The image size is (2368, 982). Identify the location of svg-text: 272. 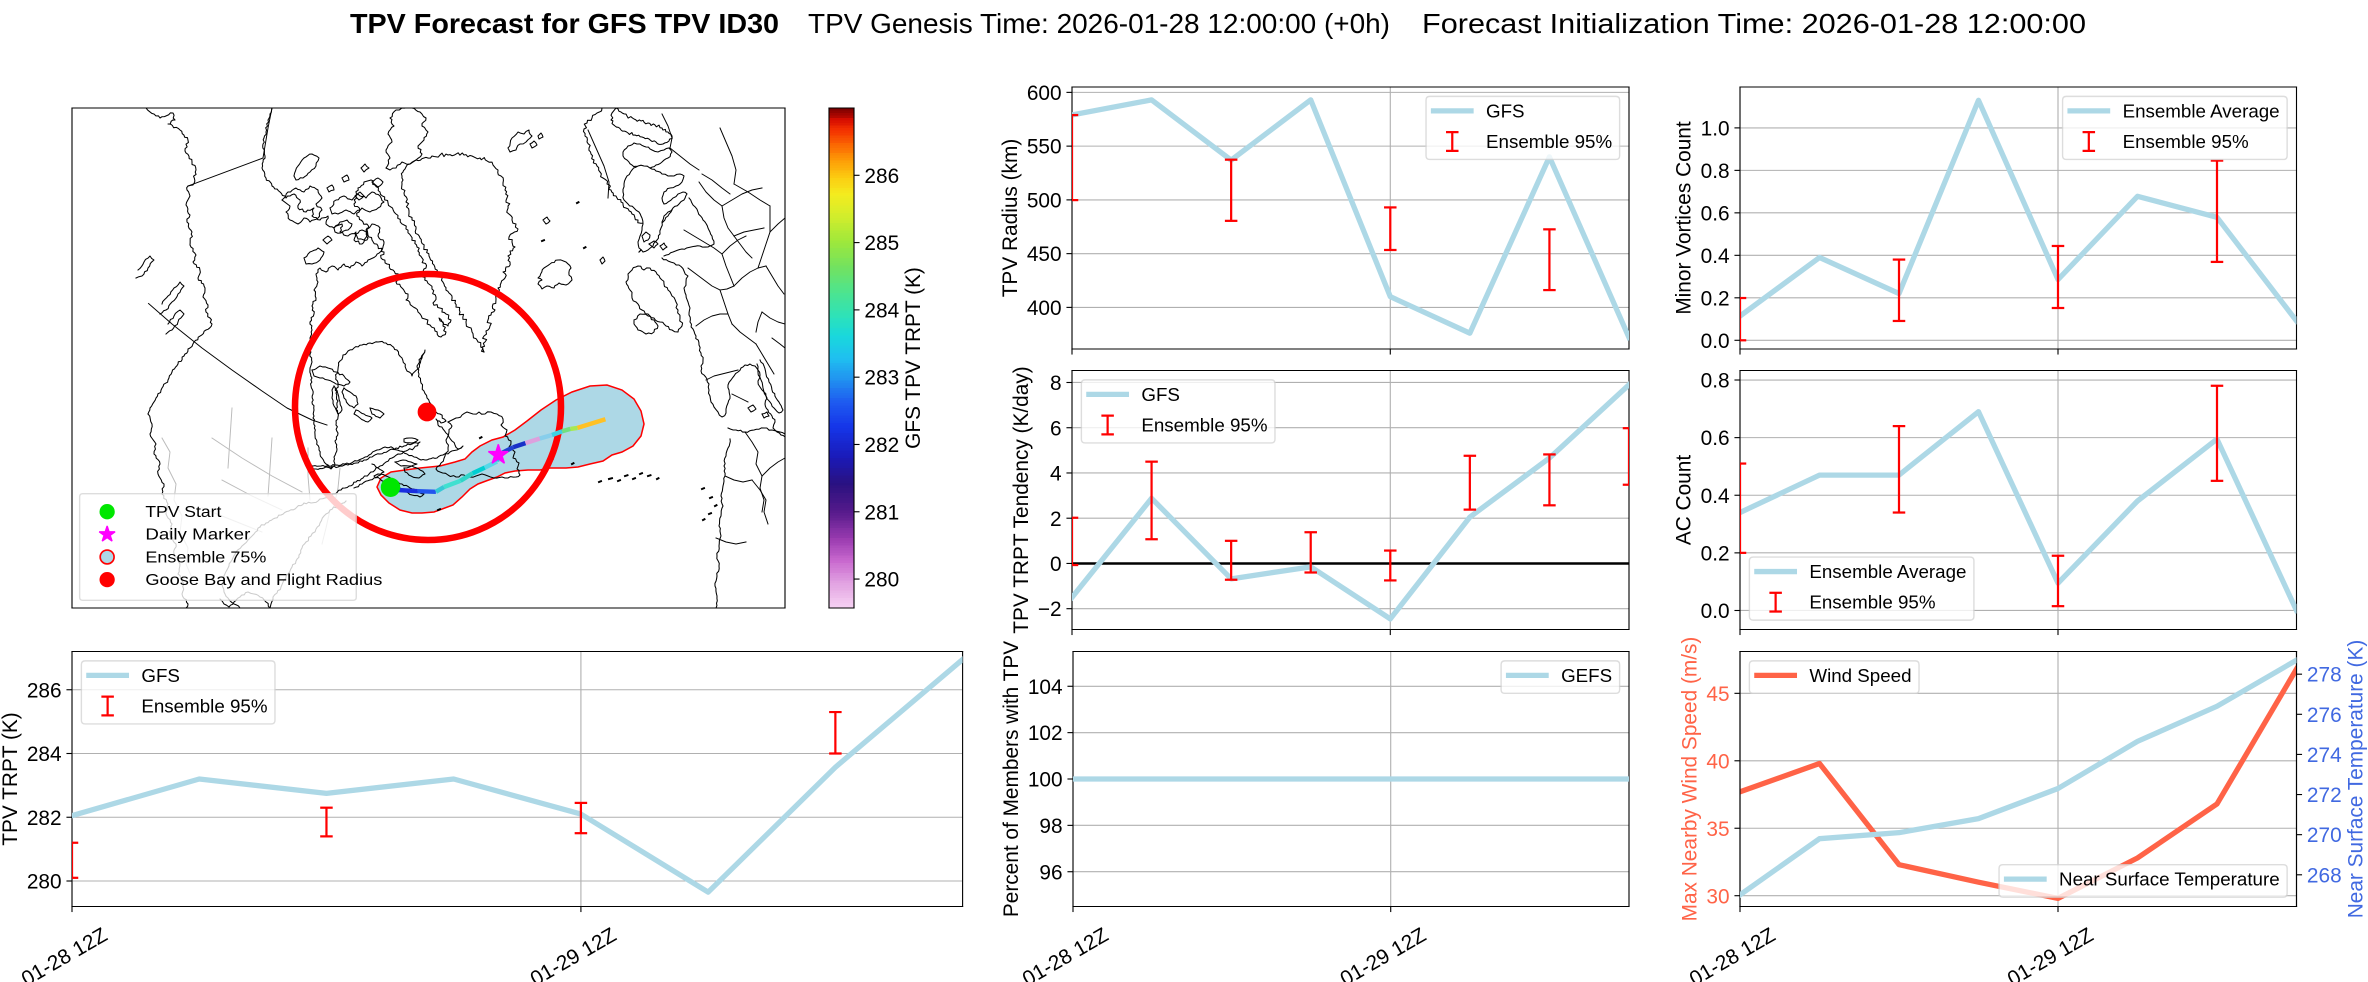
(2324, 795).